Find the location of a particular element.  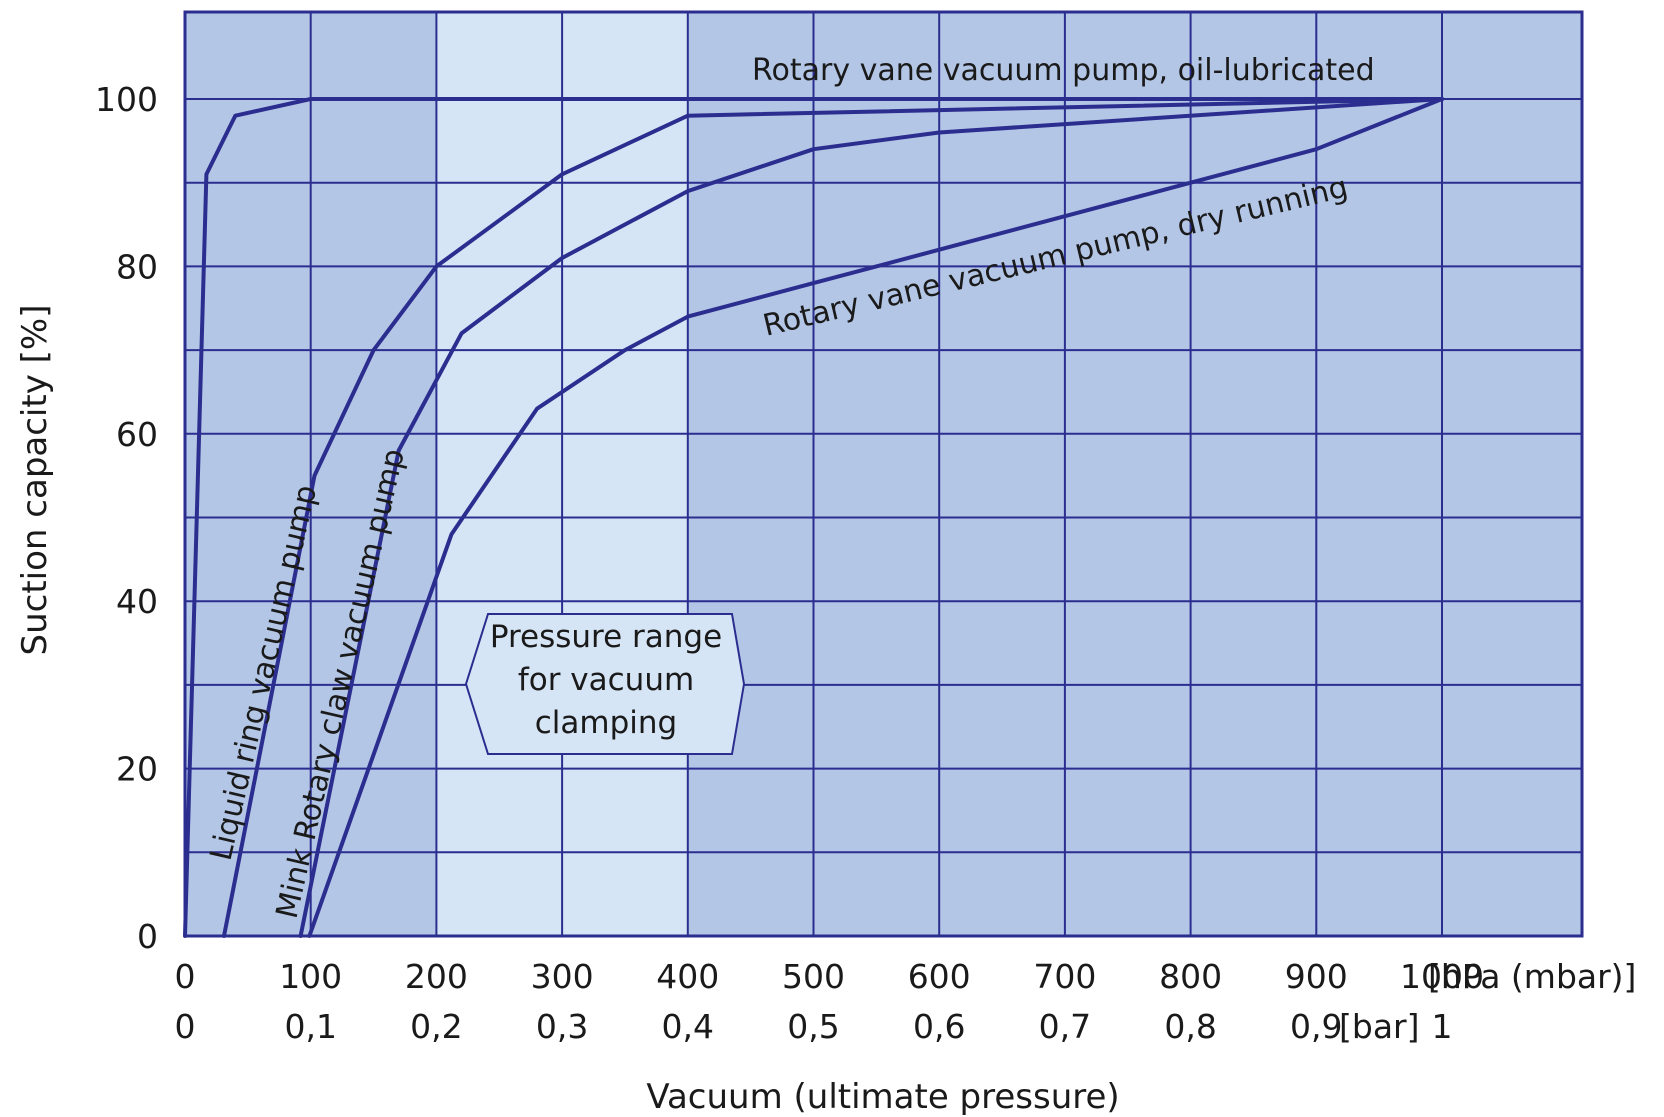

x-tick-label-hpa: 800 is located at coordinates (1190, 976).